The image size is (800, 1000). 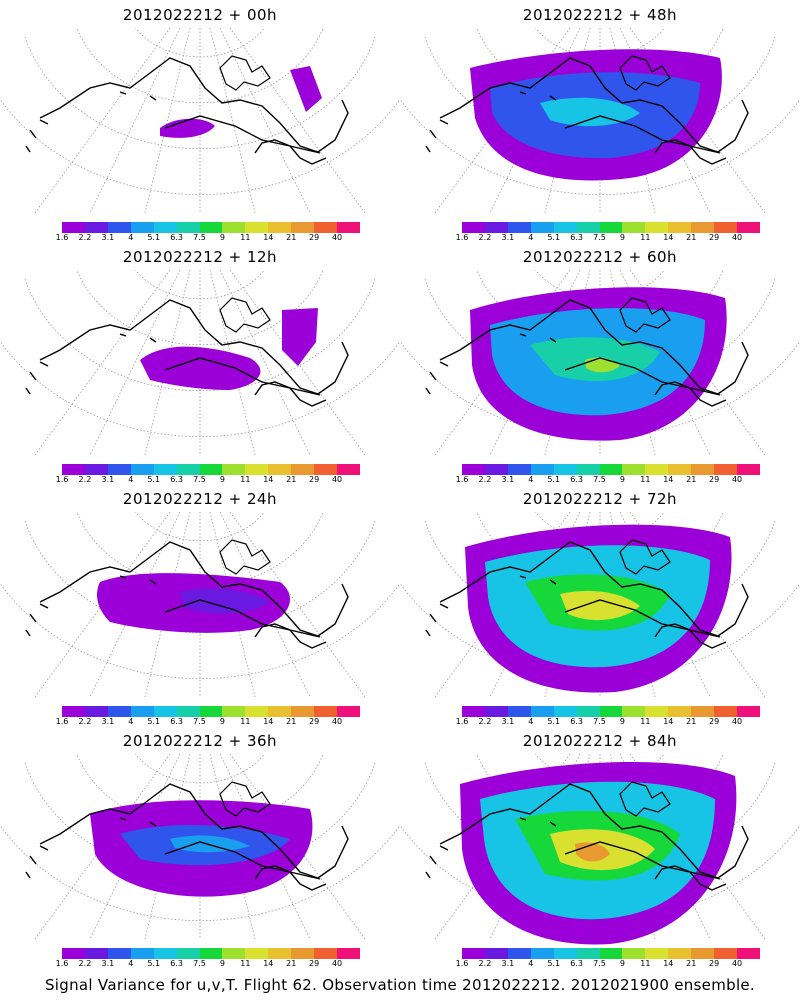 I want to click on panel-title: 2012022212 + 24h, so click(x=200, y=499).